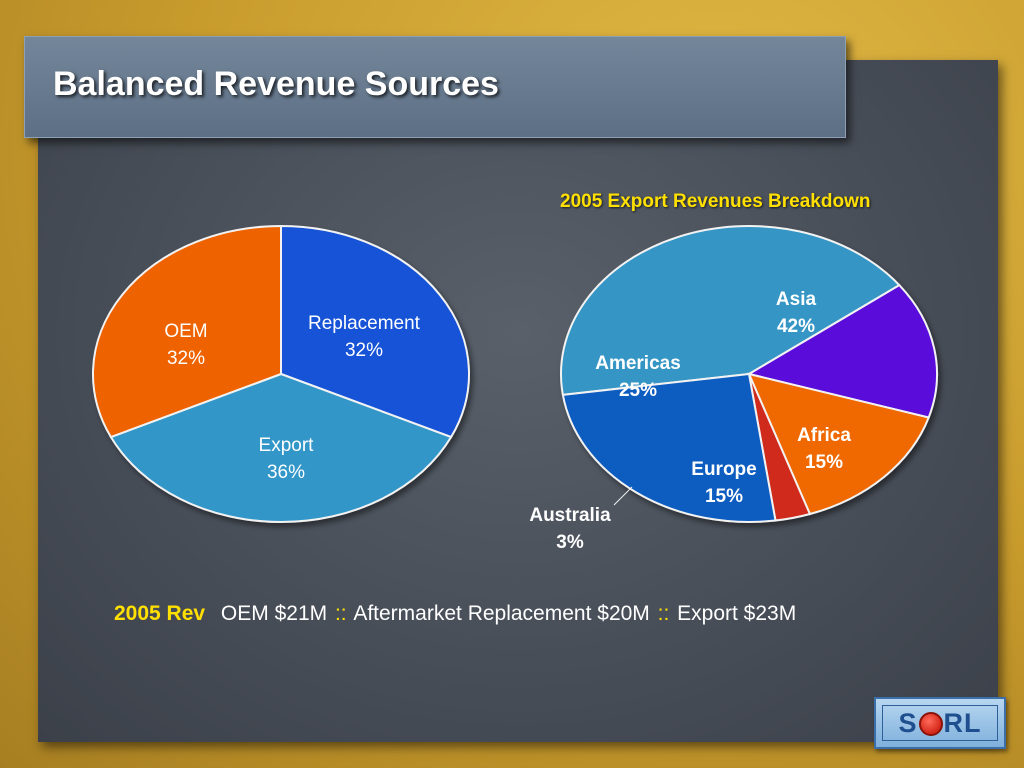  I want to click on pie-slice-americas, so click(669, 447).